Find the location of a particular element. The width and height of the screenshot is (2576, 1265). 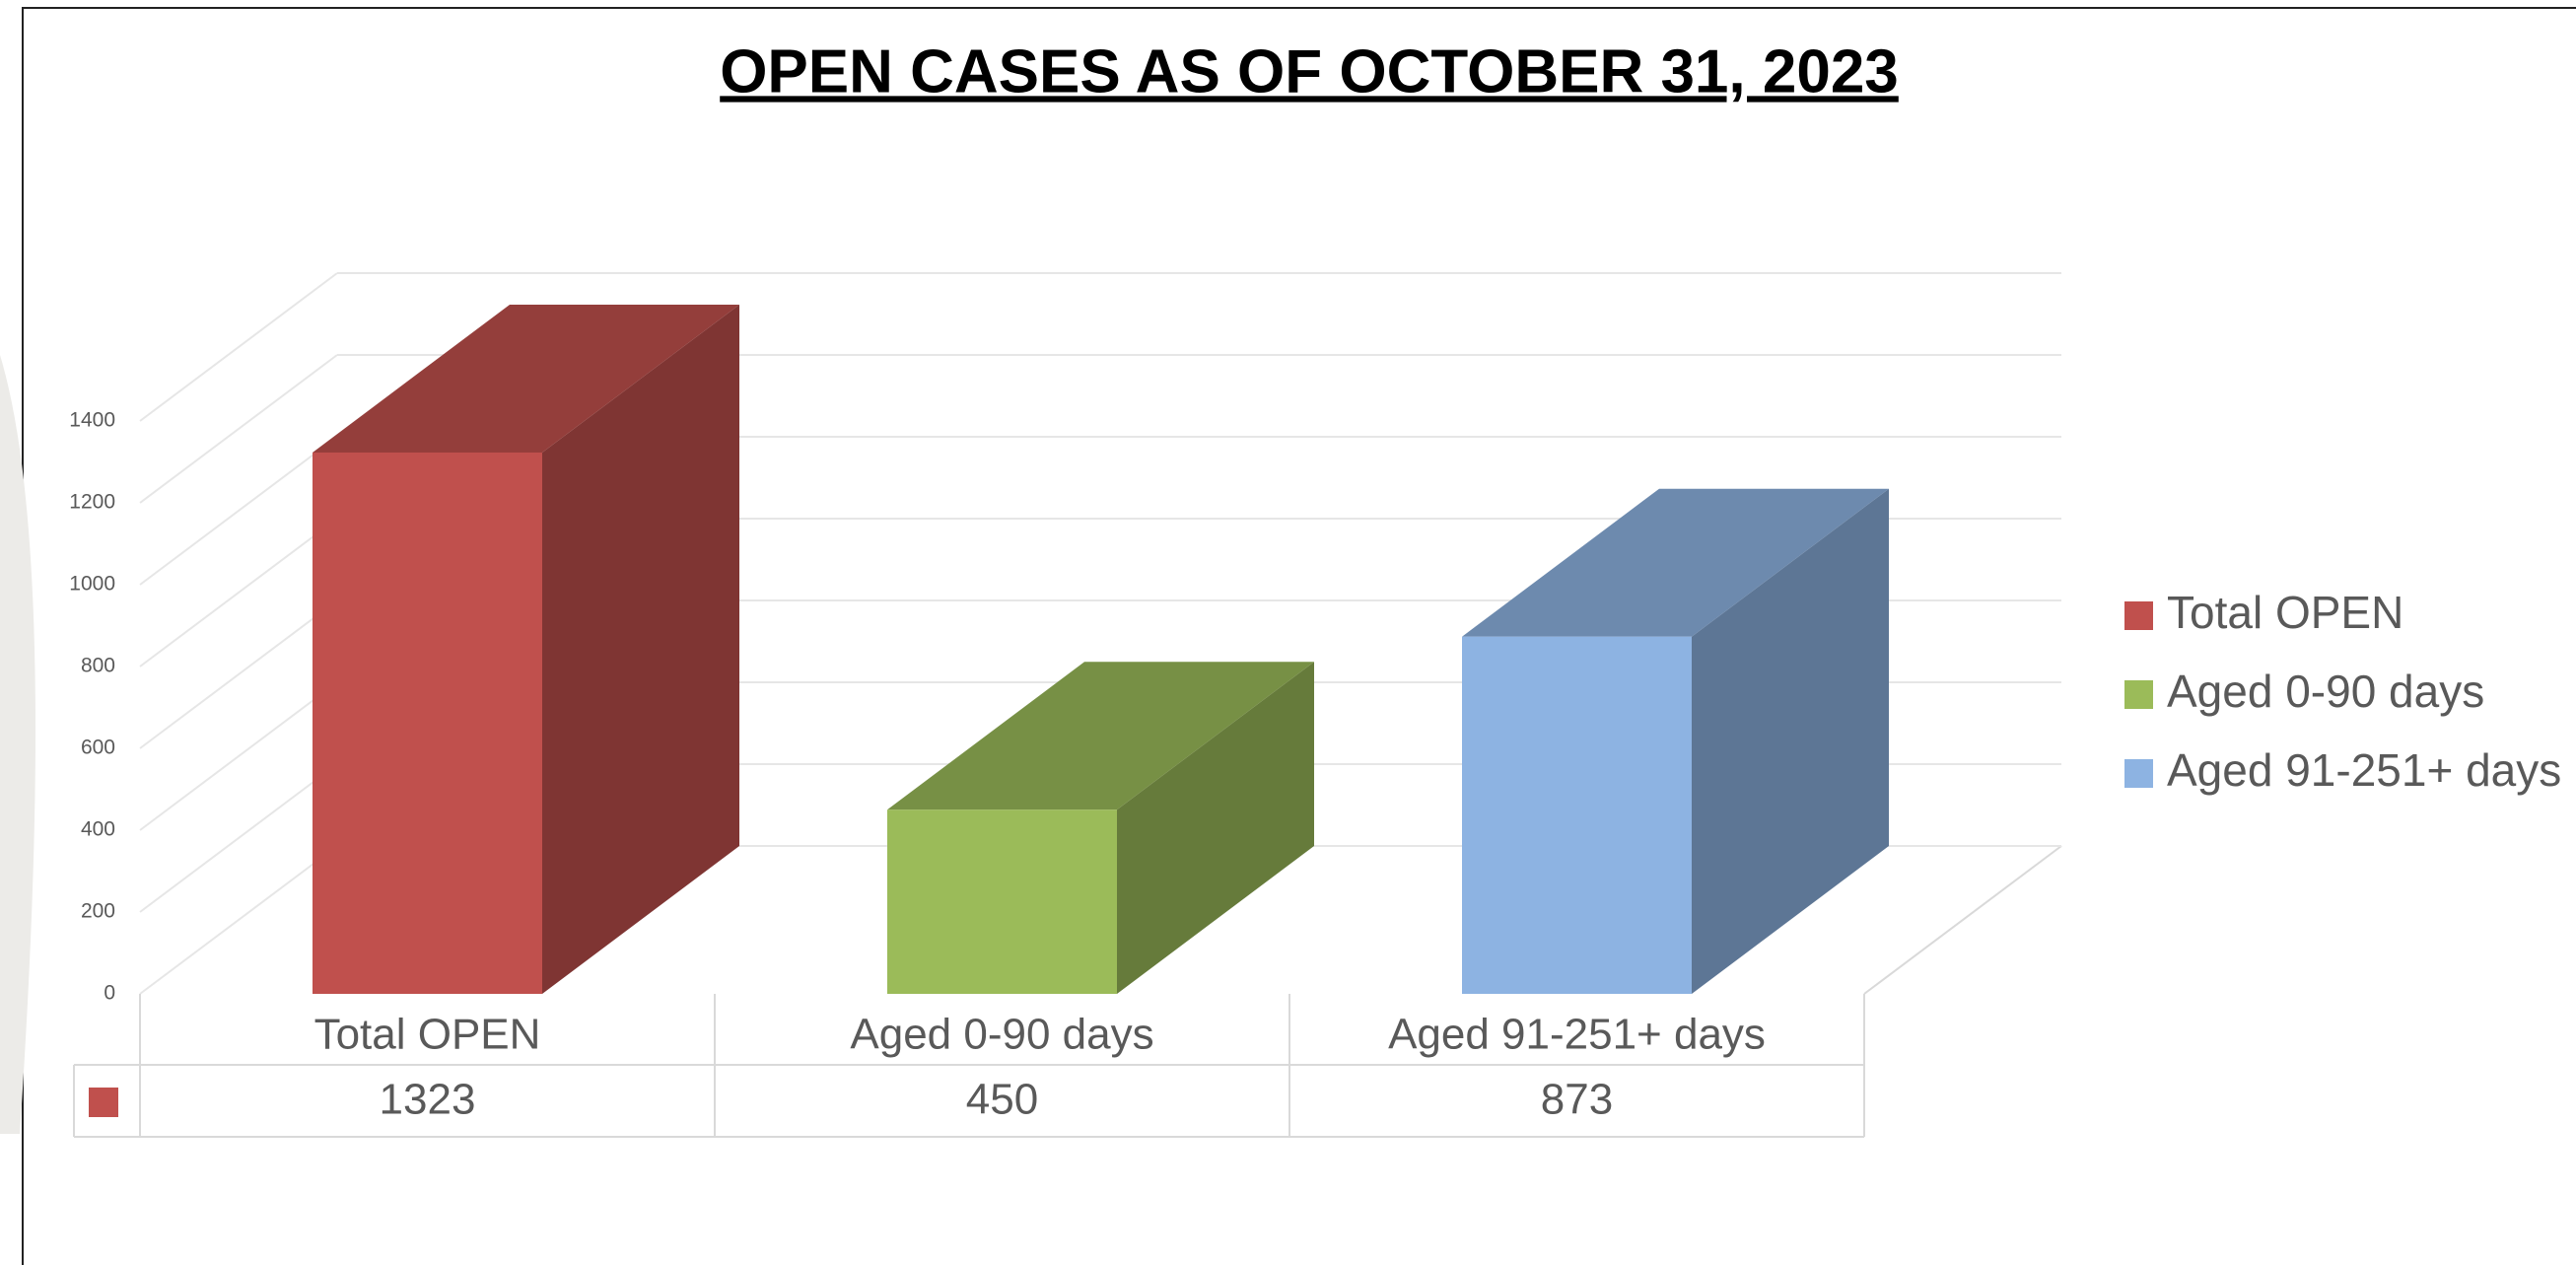

y-tick-label: 600 is located at coordinates (98, 748).